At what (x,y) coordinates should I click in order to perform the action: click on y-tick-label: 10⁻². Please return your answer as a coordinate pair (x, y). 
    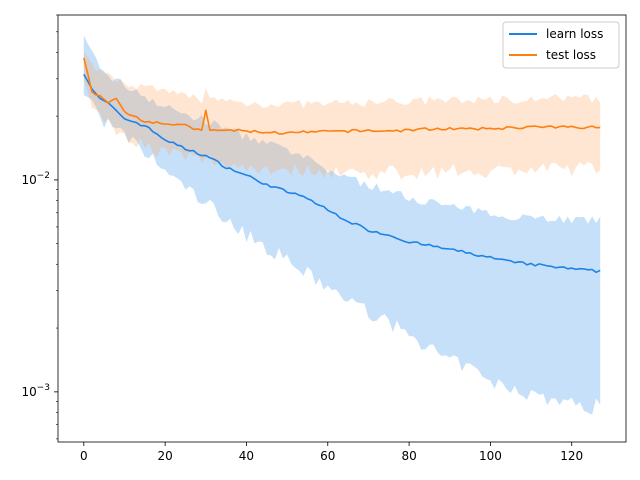
    Looking at the image, I should click on (35, 179).